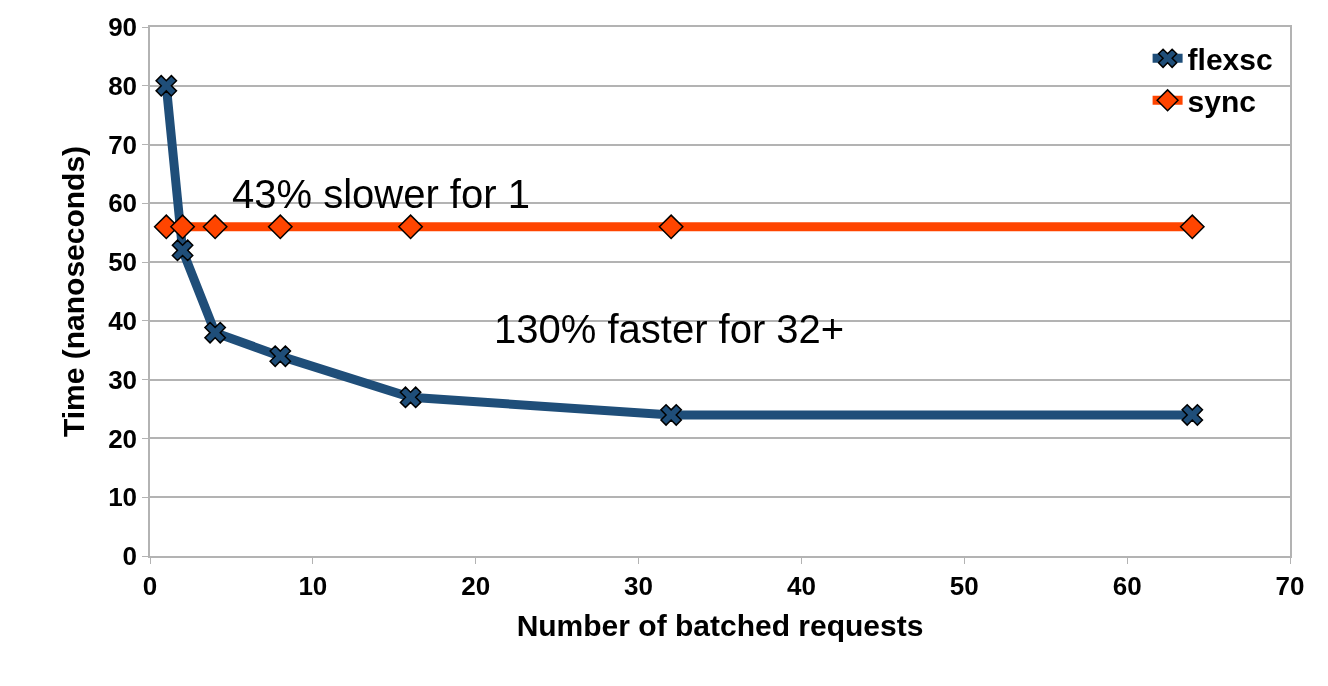  I want to click on y-tick-label: 60, so click(123, 203).